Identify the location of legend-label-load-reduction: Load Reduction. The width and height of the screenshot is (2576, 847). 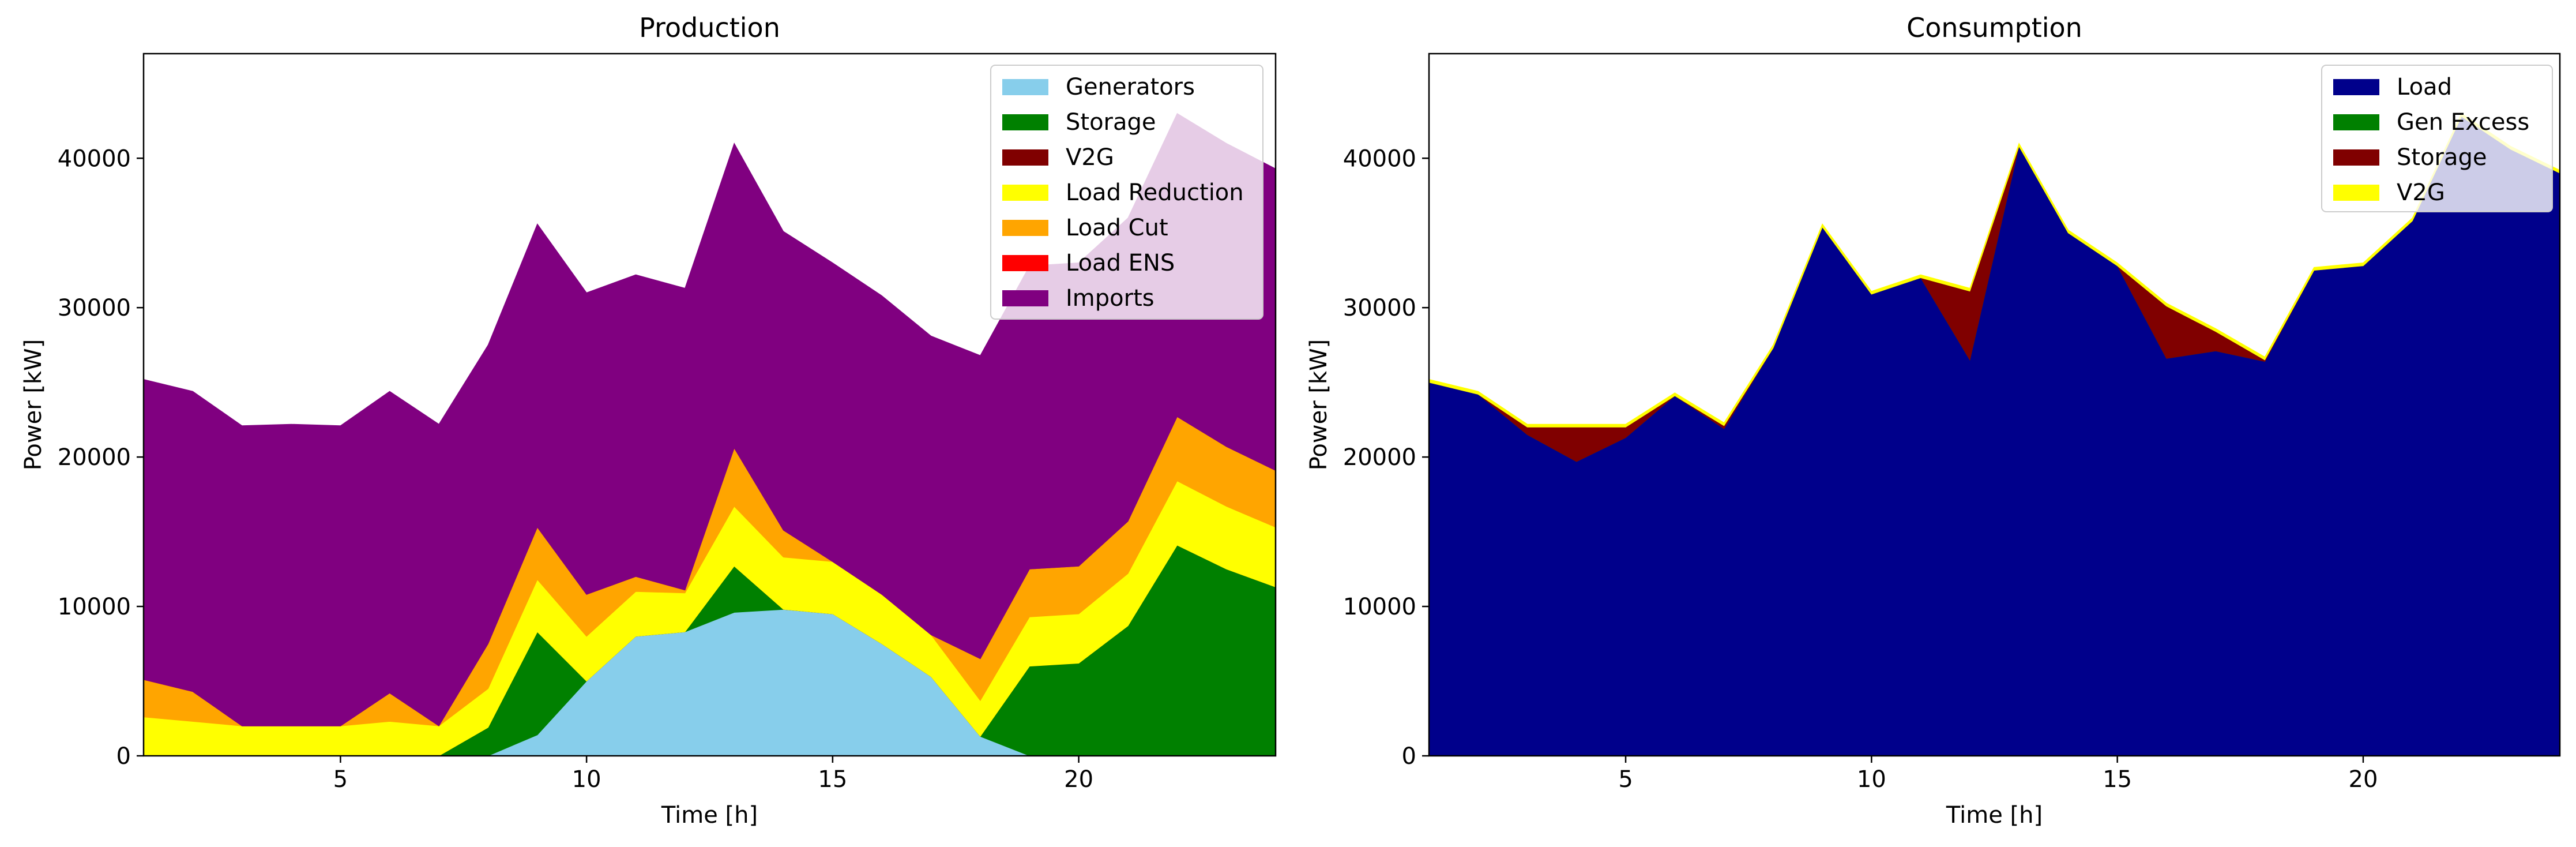
(1155, 192).